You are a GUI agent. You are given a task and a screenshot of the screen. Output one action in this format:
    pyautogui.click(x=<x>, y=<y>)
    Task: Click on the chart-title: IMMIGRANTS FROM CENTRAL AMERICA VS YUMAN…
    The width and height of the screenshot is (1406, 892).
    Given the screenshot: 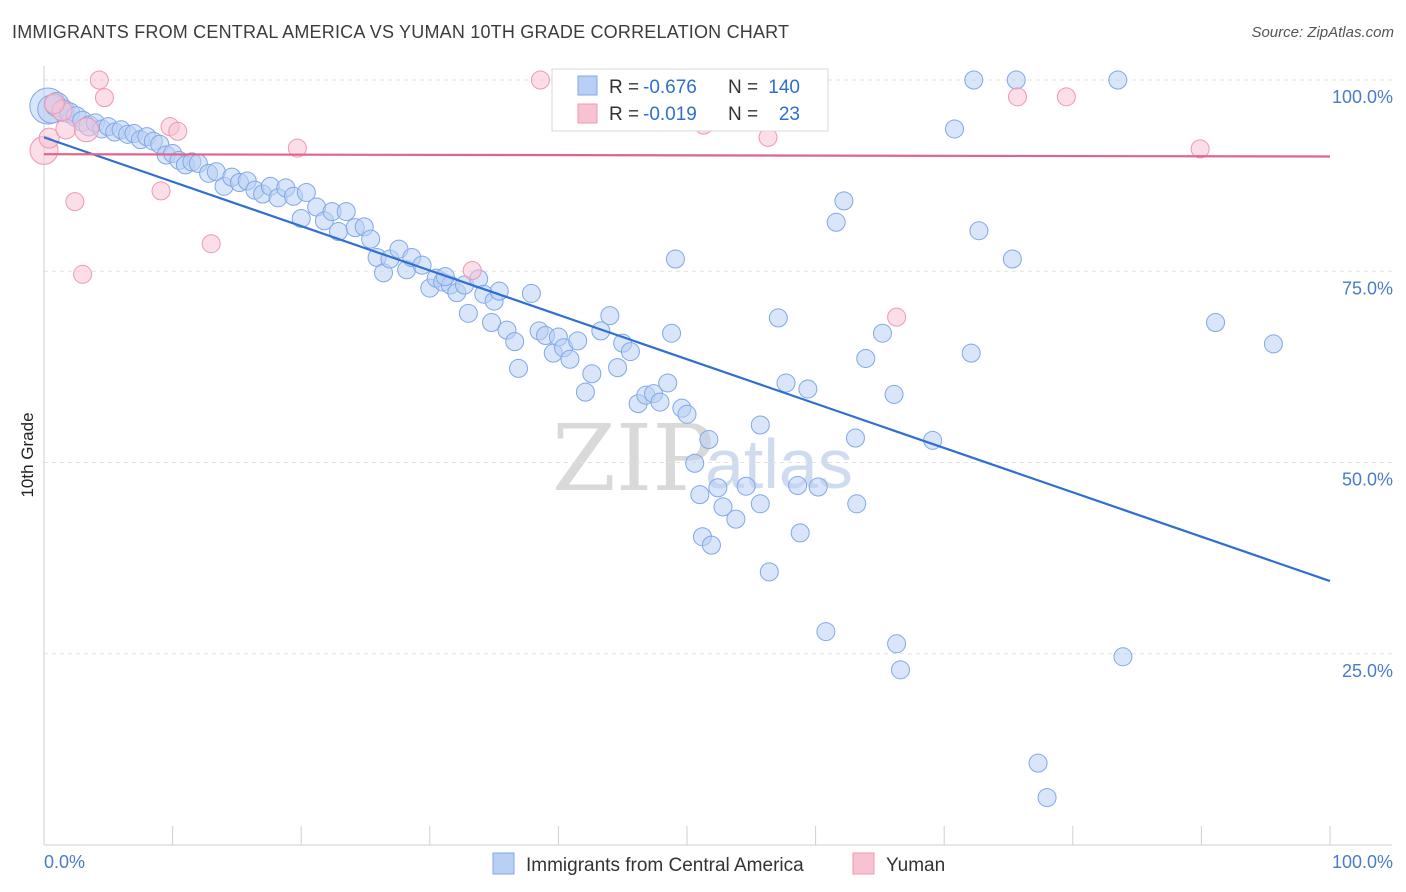 What is the action you would take?
    pyautogui.click(x=401, y=32)
    